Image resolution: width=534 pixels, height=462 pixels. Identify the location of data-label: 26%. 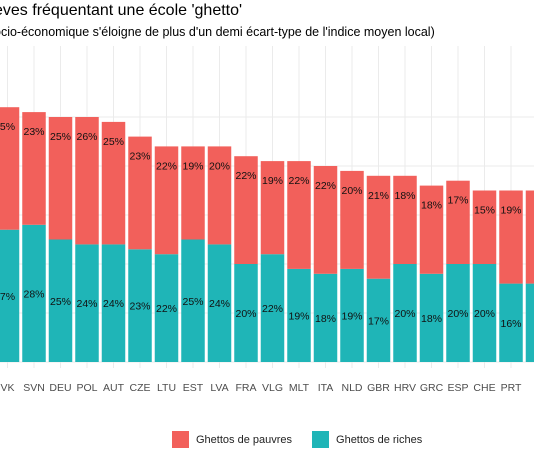
(86, 137).